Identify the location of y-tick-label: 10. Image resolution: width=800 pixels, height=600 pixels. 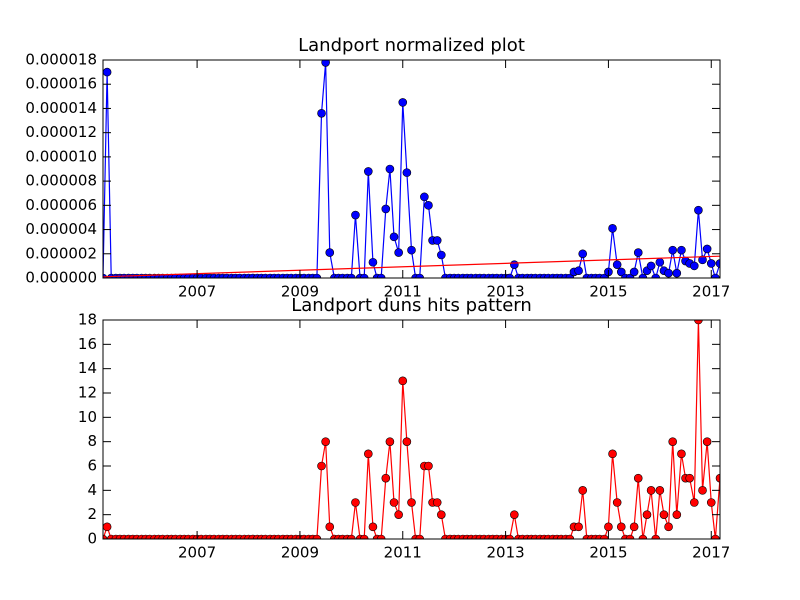
(87, 417).